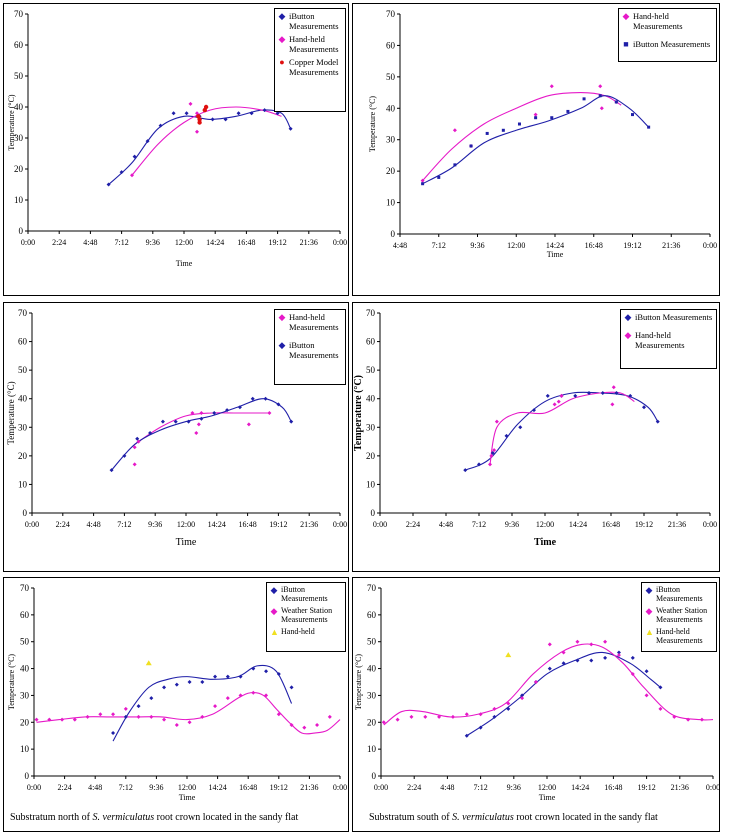 Image resolution: width=736 pixels, height=840 pixels. What do you see at coordinates (547, 787) in the screenshot?
I see `x-tick-label: 12:00` at bounding box center [547, 787].